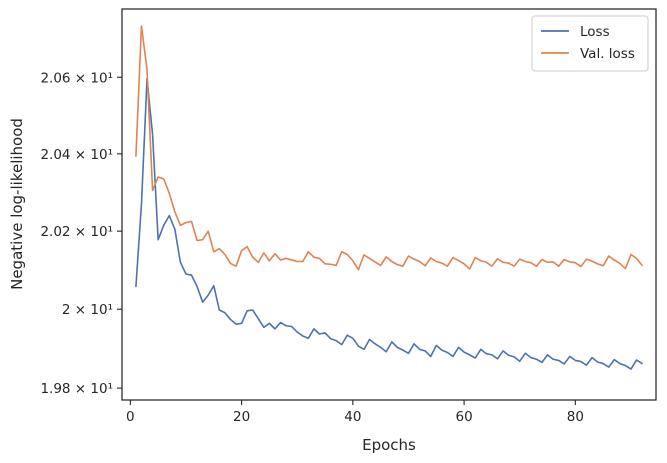 This screenshot has width=667, height=463. I want to click on x-tick-label: 60, so click(464, 417).